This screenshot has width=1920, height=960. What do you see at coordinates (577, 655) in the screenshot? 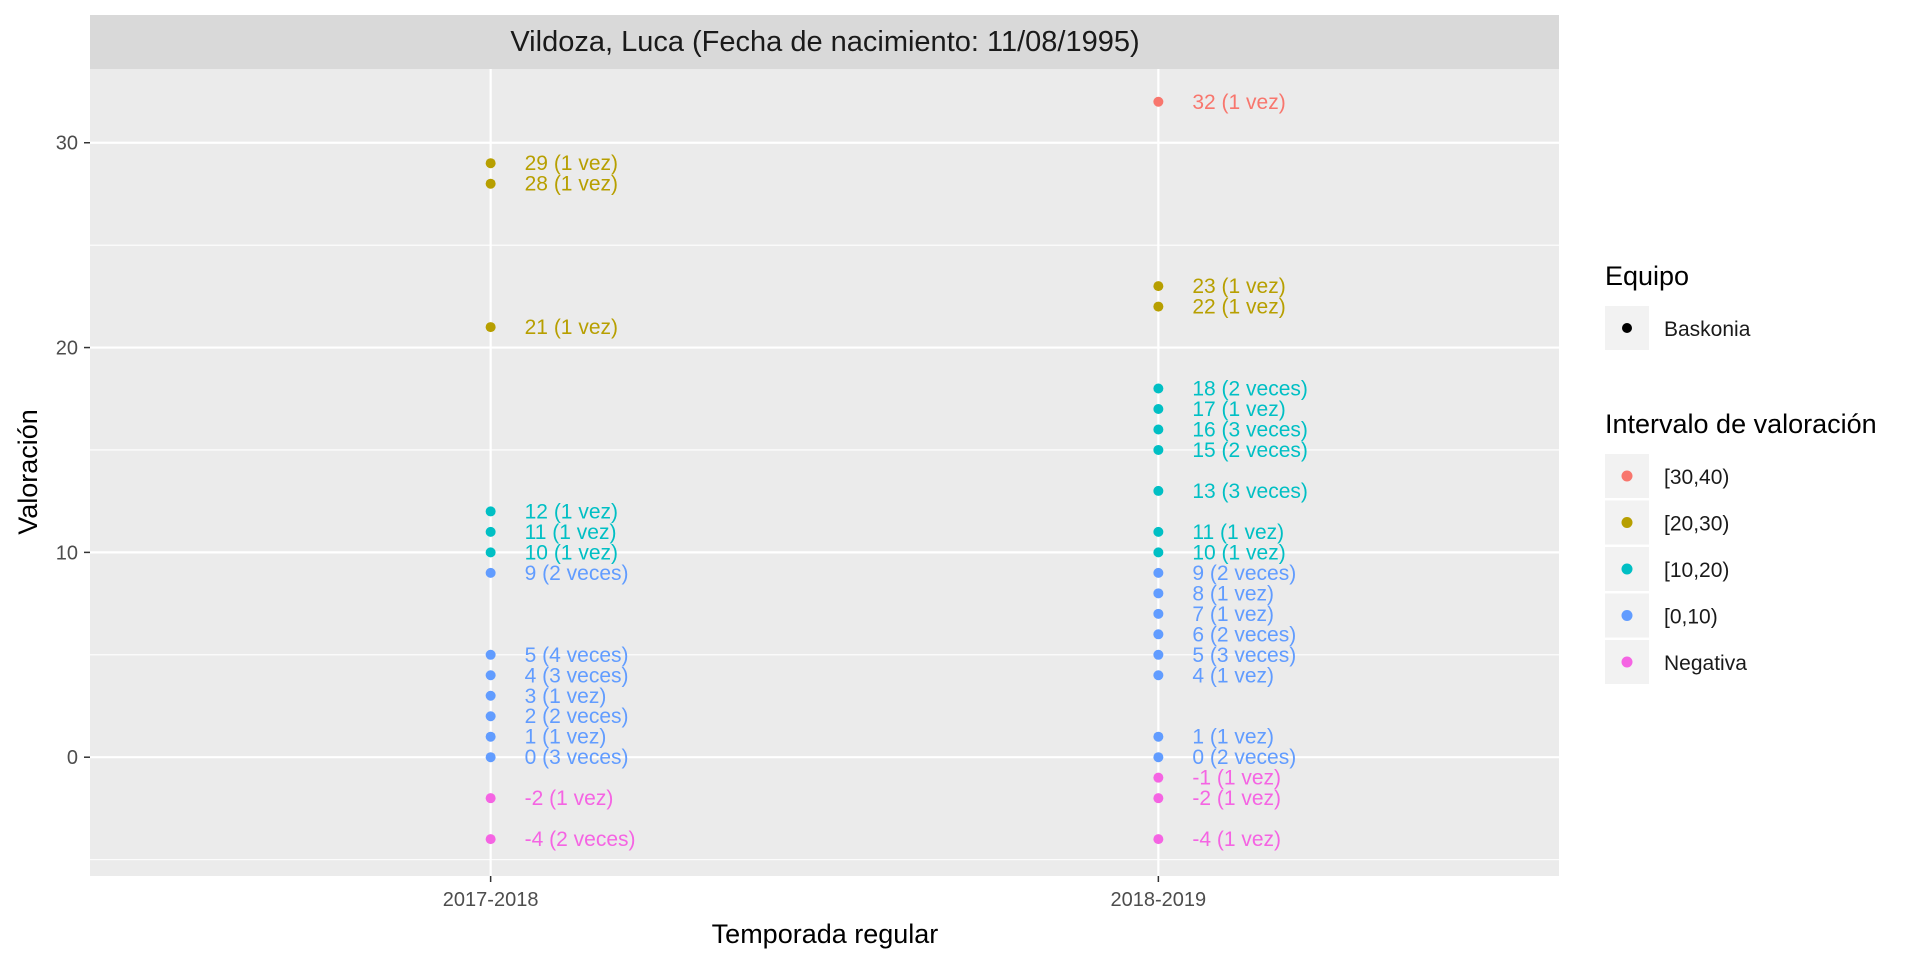
I see `data-label: 5 (4 veces)` at bounding box center [577, 655].